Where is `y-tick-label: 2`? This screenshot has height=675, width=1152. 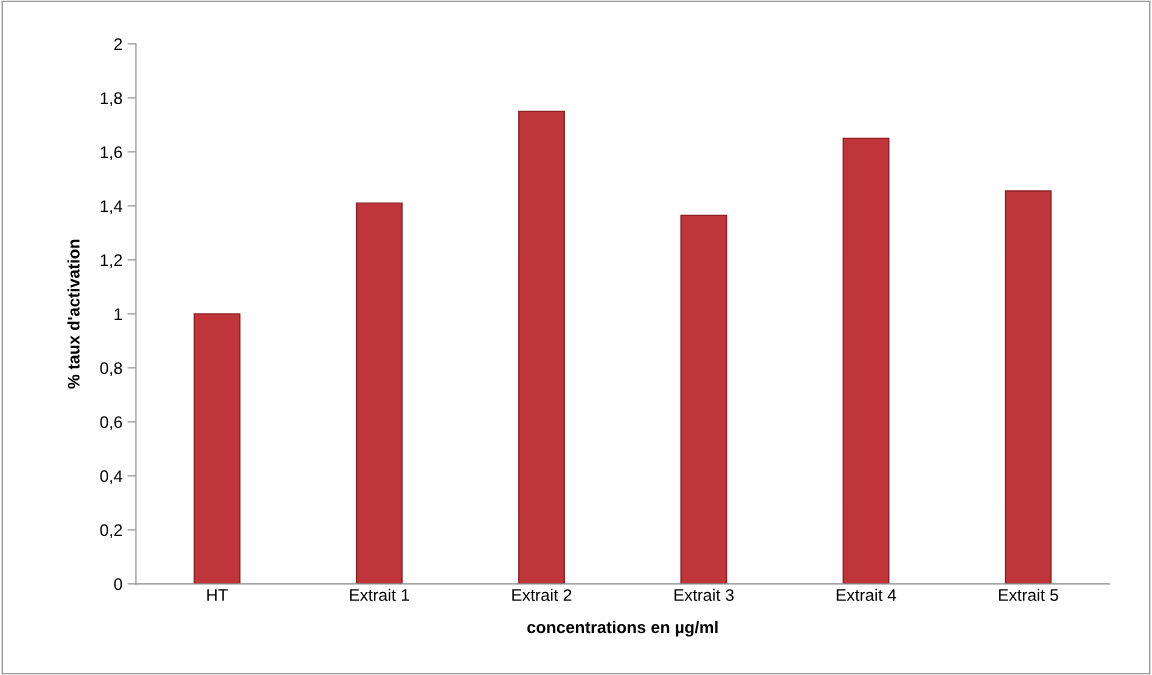
y-tick-label: 2 is located at coordinates (118, 44).